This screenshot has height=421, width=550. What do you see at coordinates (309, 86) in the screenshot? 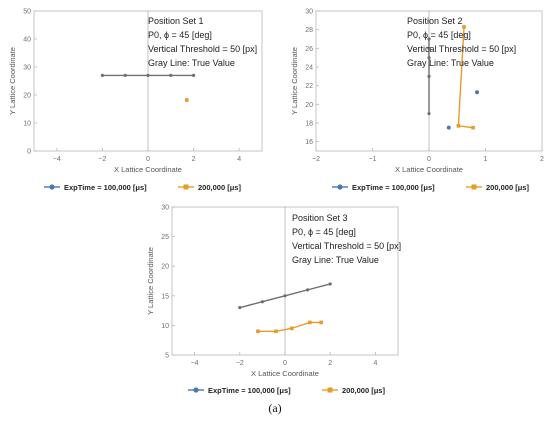
I see `y-tick-label: 22` at bounding box center [309, 86].